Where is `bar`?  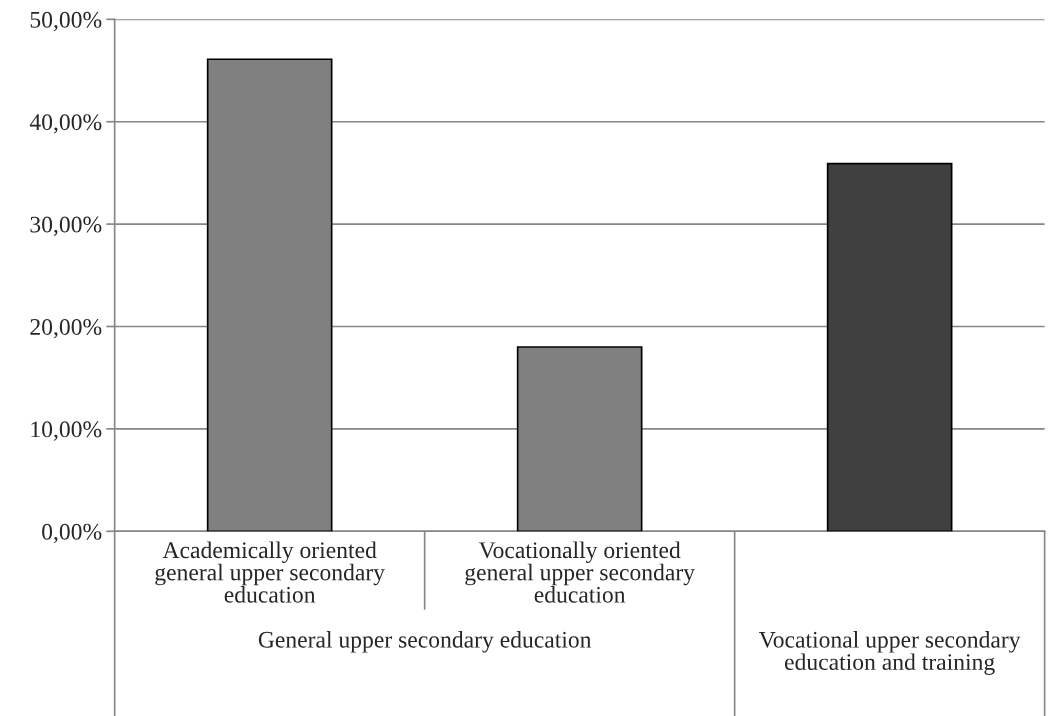 bar is located at coordinates (889, 347).